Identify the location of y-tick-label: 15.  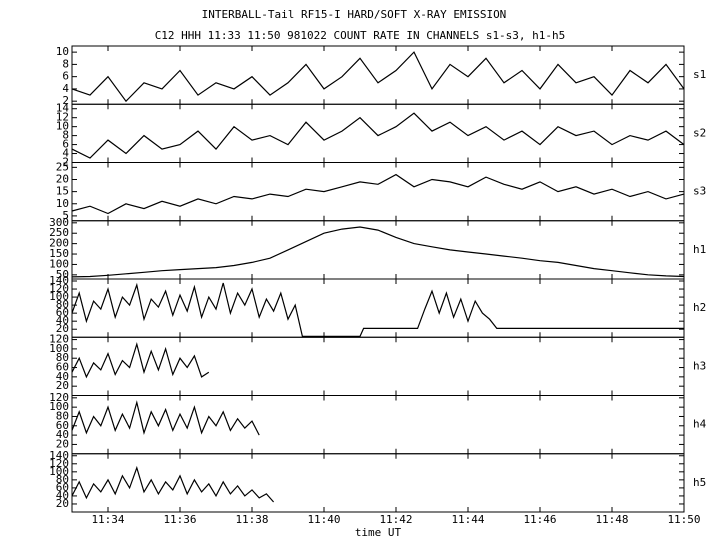
(62, 191).